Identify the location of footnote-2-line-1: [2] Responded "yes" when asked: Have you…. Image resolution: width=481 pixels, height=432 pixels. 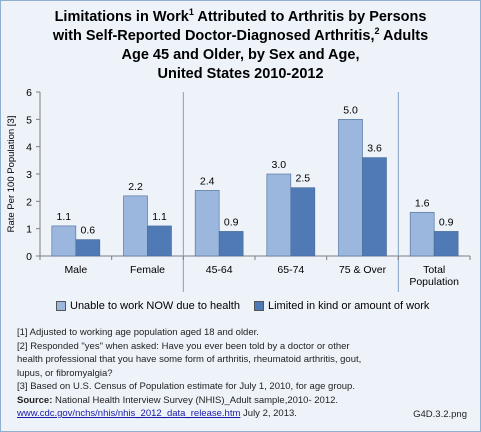
(183, 346).